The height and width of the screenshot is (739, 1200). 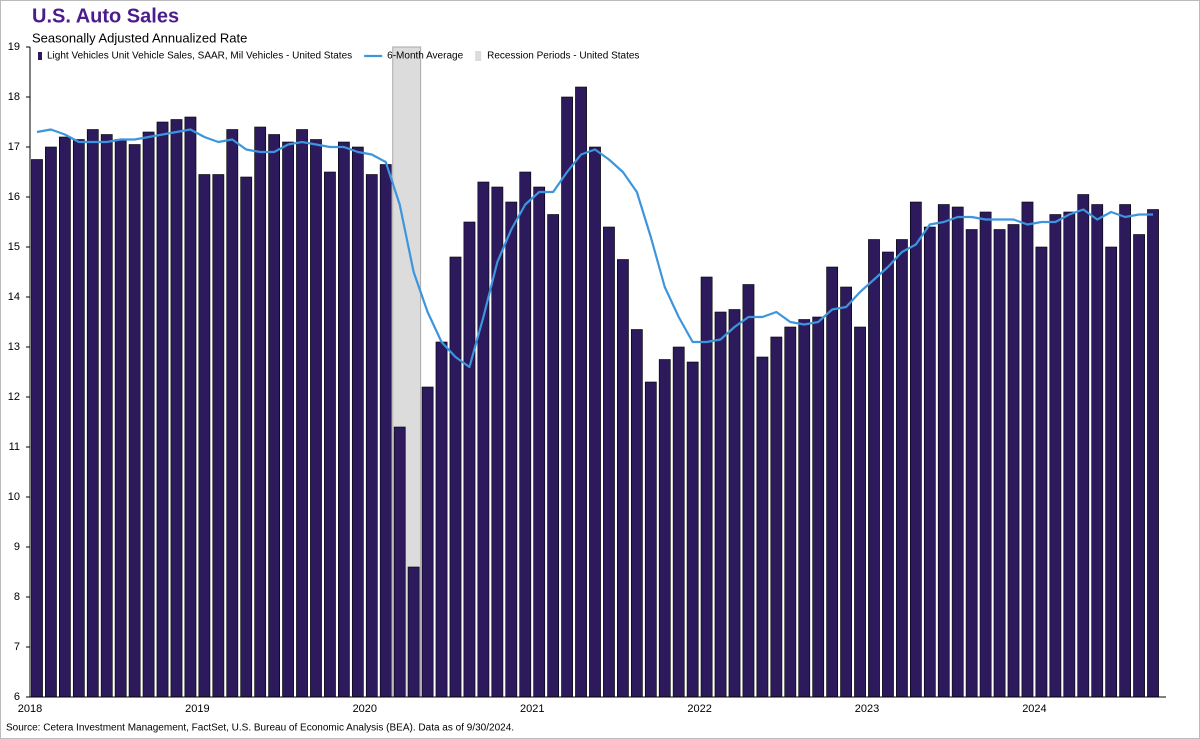 I want to click on y-tick-label: 11, so click(x=14, y=447).